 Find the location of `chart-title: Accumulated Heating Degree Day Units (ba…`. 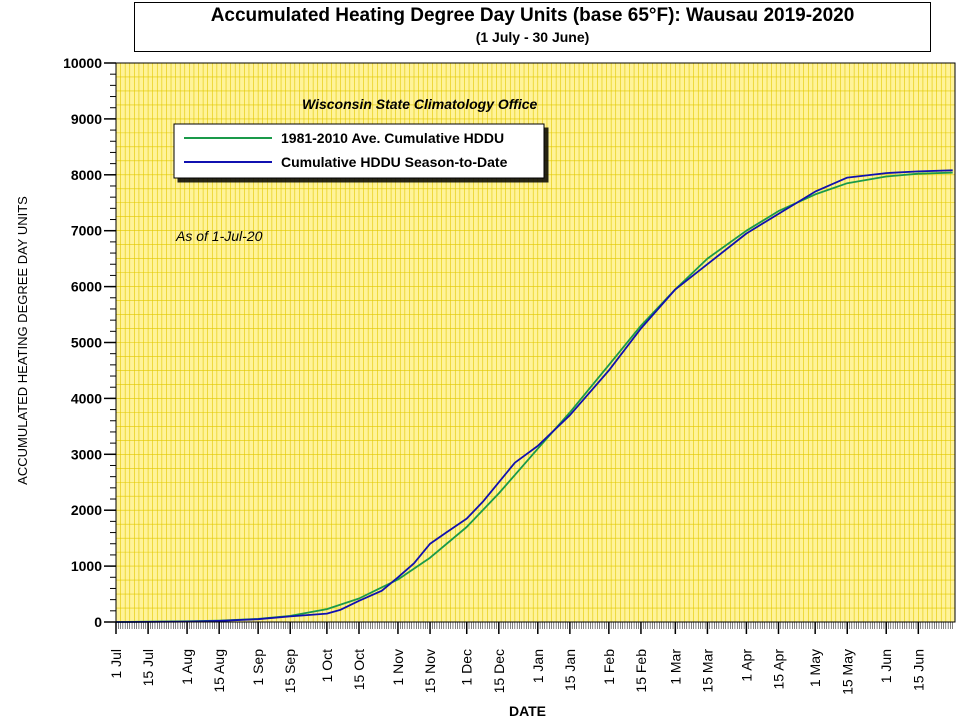

chart-title: Accumulated Heating Degree Day Units (ba… is located at coordinates (532, 15).